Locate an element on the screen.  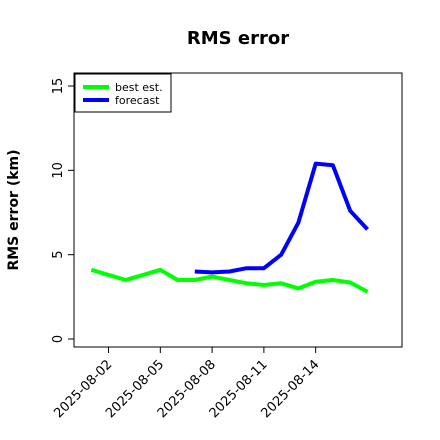
series-line-best-est is located at coordinates (229, 280).